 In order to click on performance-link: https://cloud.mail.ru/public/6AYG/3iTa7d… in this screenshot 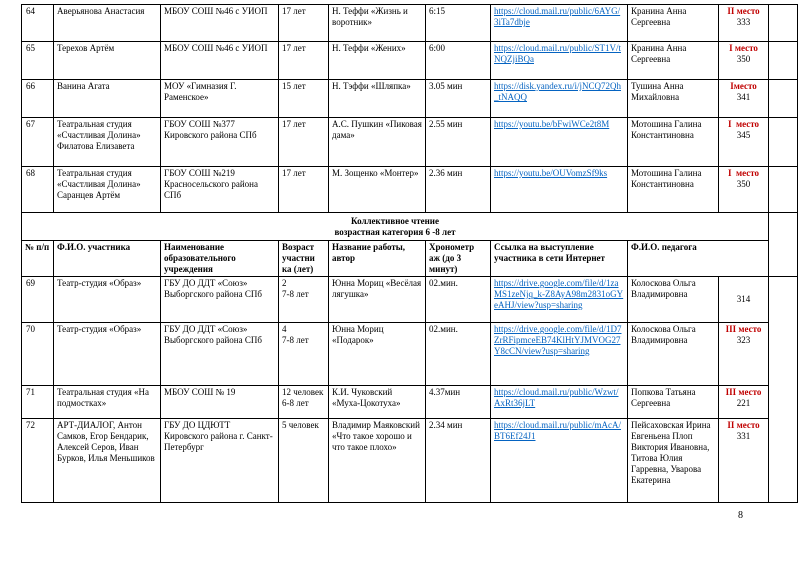, I will do `click(557, 16)`.